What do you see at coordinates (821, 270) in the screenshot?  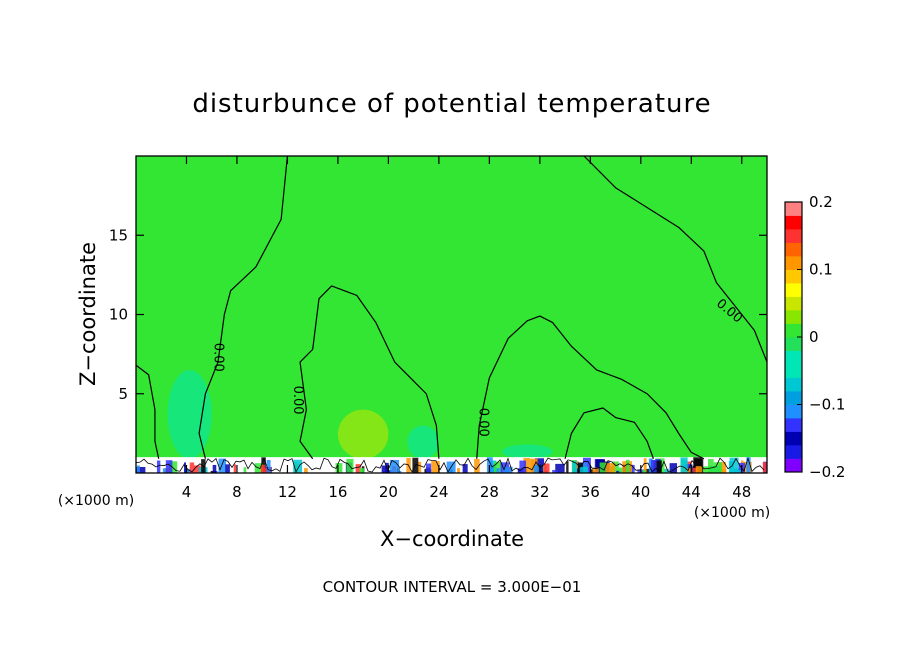 I see `colorbar-tick-label: 0.1` at bounding box center [821, 270].